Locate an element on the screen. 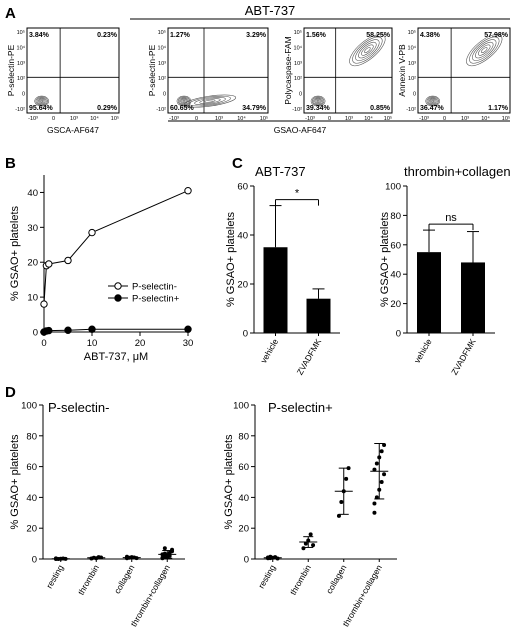  quadrant-label-ur: 3.29% is located at coordinates (256, 35).